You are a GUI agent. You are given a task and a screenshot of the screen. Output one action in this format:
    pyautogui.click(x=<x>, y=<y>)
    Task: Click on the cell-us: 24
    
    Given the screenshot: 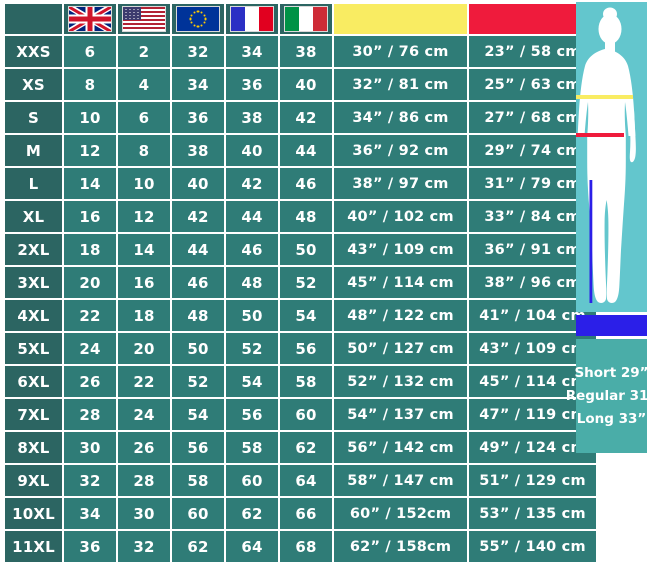 What is the action you would take?
    pyautogui.click(x=144, y=414)
    